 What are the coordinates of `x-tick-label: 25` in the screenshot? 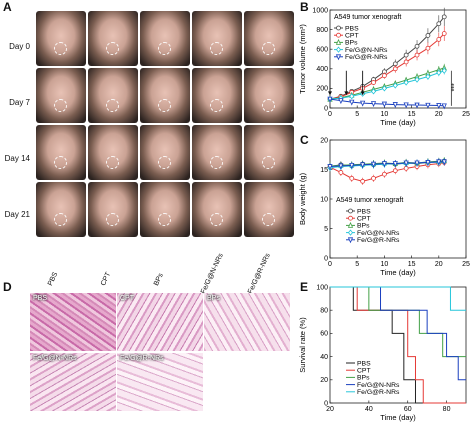 It's located at (466, 264).